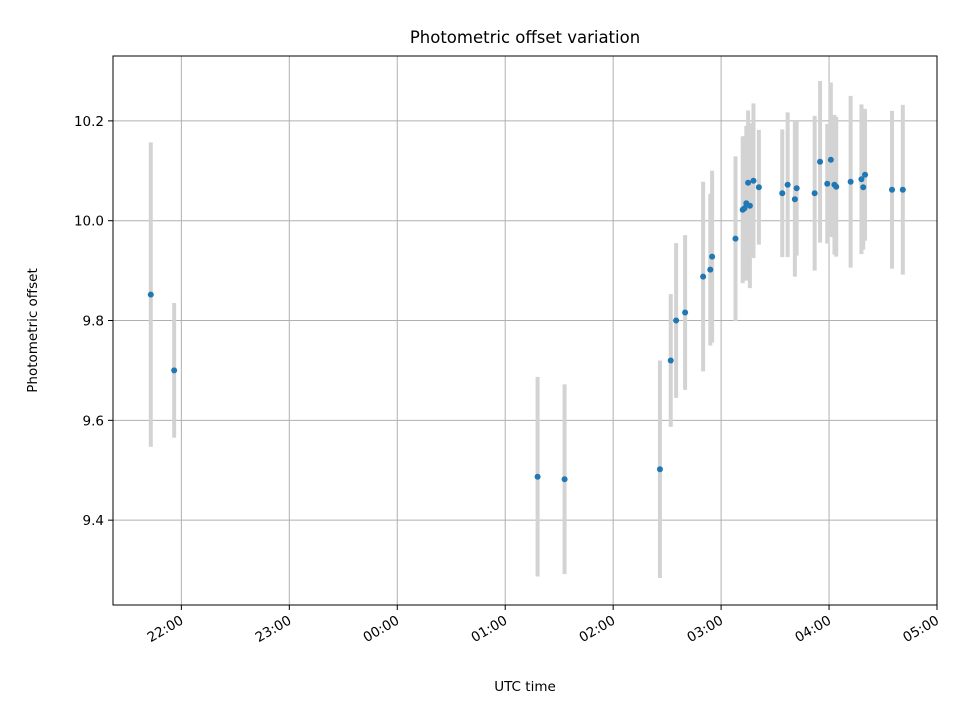 The width and height of the screenshot is (960, 720). Describe the element at coordinates (89, 122) in the screenshot. I see `y-tick-label: 10.2` at that location.